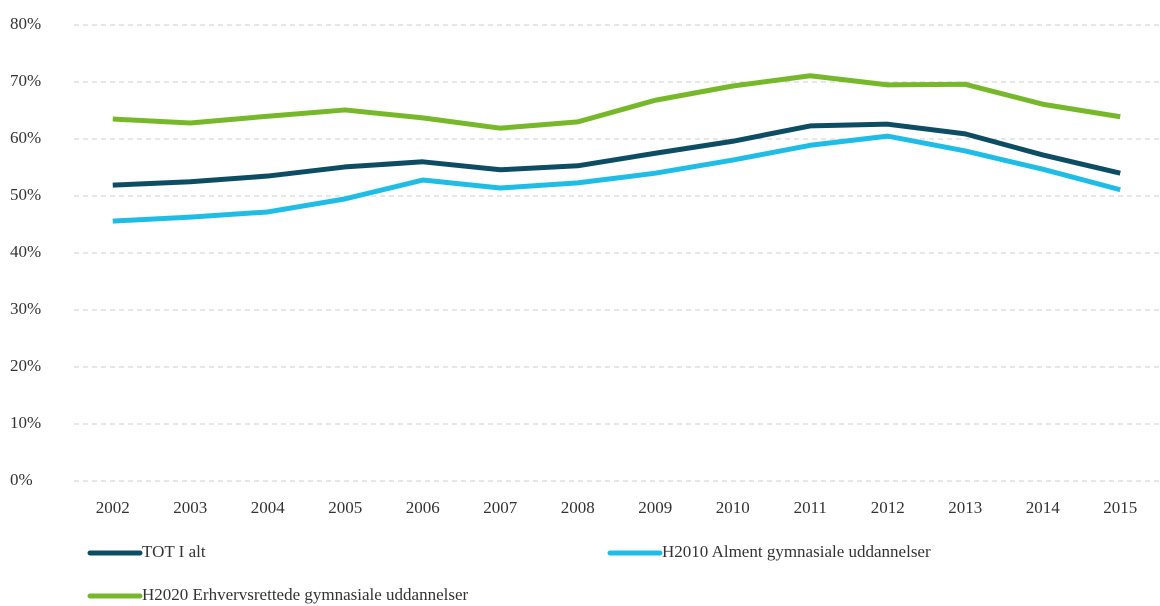  Describe the element at coordinates (810, 507) in the screenshot. I see `x-tick-label: 2011` at that location.